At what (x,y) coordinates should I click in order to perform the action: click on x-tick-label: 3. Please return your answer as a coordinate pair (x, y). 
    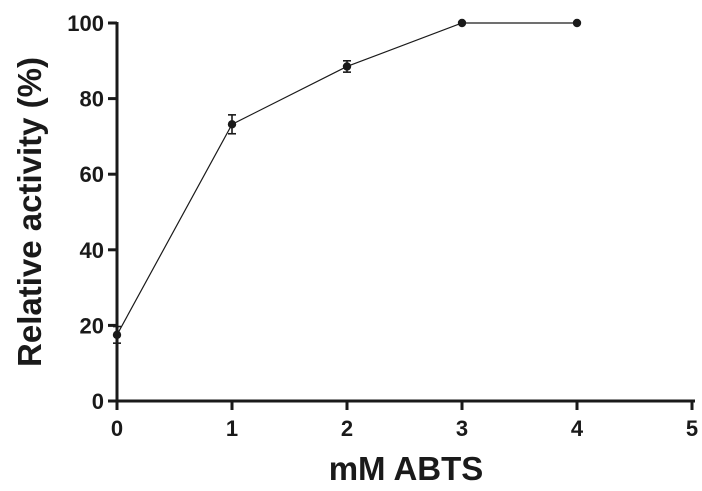
    Looking at the image, I should click on (462, 428).